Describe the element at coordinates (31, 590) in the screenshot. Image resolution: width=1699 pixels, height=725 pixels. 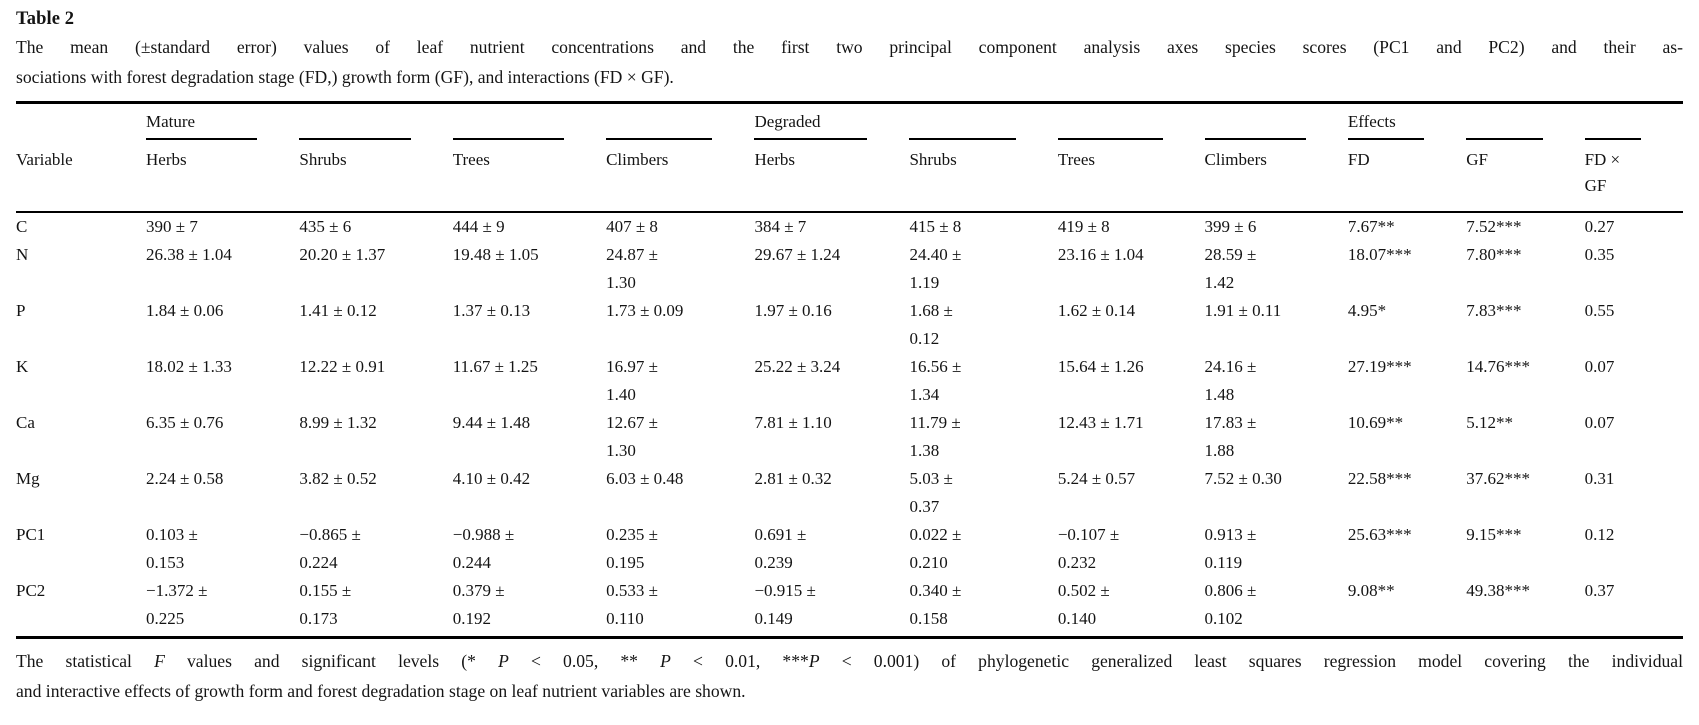
I see `row-label: PC2` at that location.